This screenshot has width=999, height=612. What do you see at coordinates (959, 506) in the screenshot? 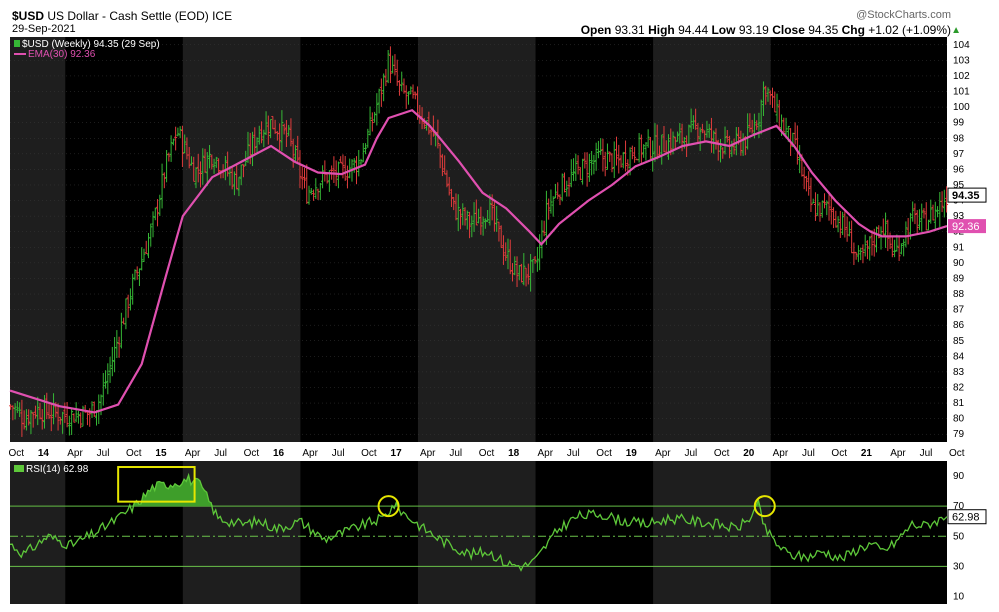
I see `rsi-tick-label: 70` at bounding box center [959, 506].